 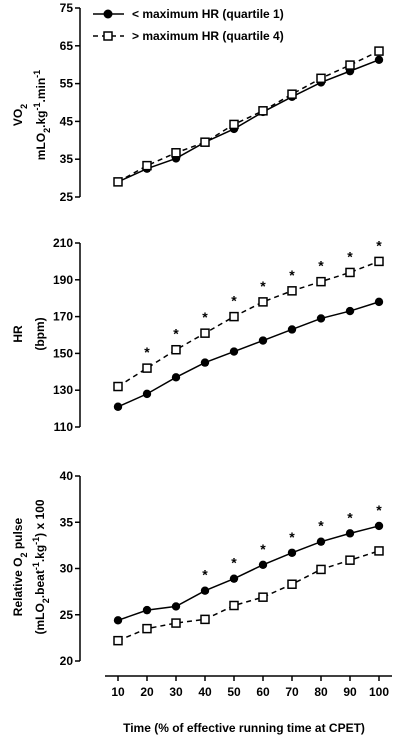 What do you see at coordinates (67, 197) in the screenshot?
I see `y-tick-label: 25` at bounding box center [67, 197].